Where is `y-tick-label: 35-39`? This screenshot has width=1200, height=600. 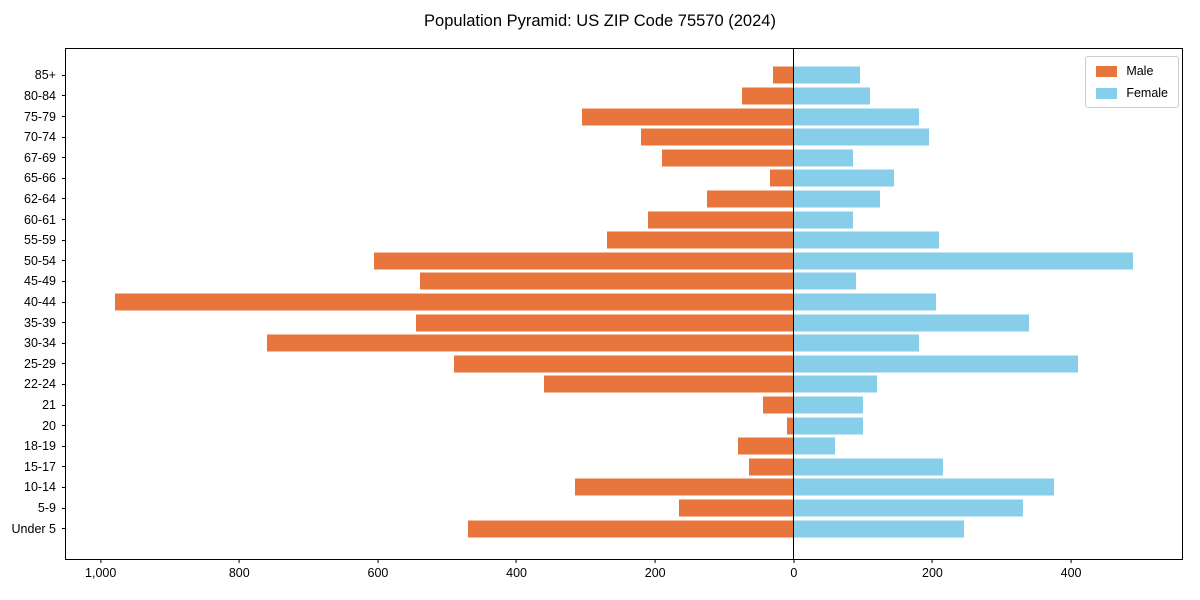
y-tick-label: 35-39 is located at coordinates (40, 322).